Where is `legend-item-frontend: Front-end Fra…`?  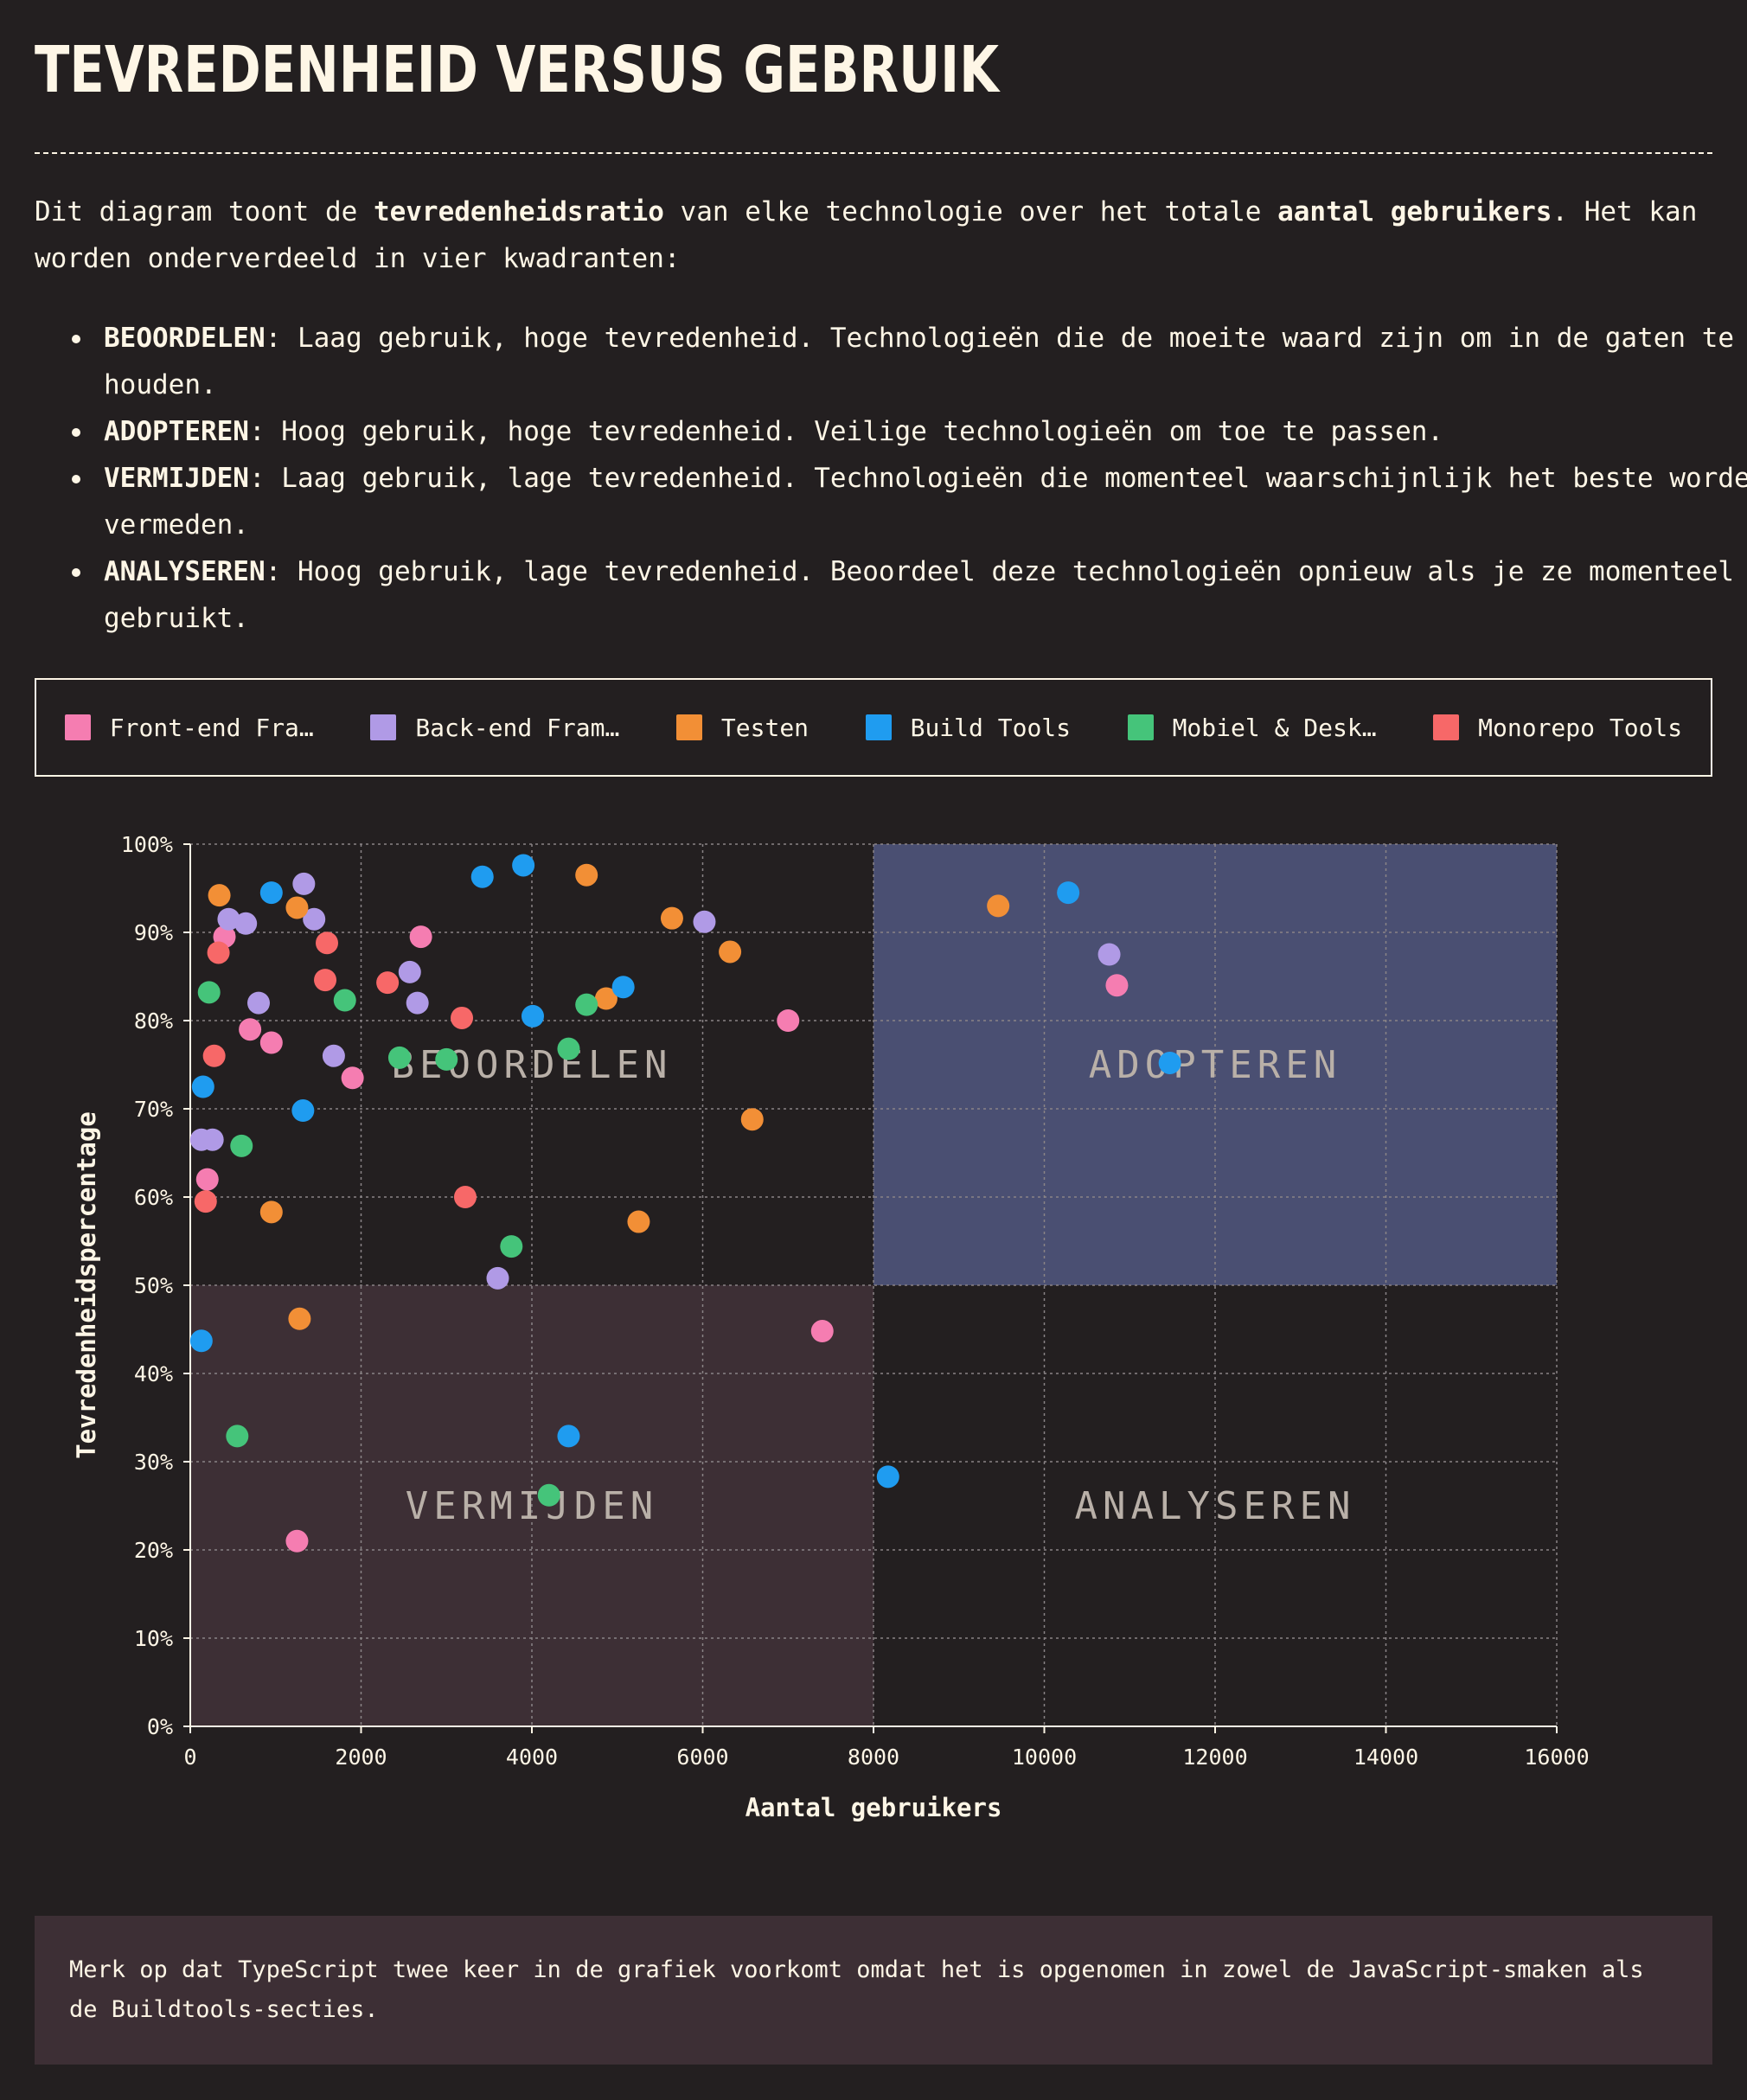 legend-item-frontend: Front-end Fra… is located at coordinates (189, 728).